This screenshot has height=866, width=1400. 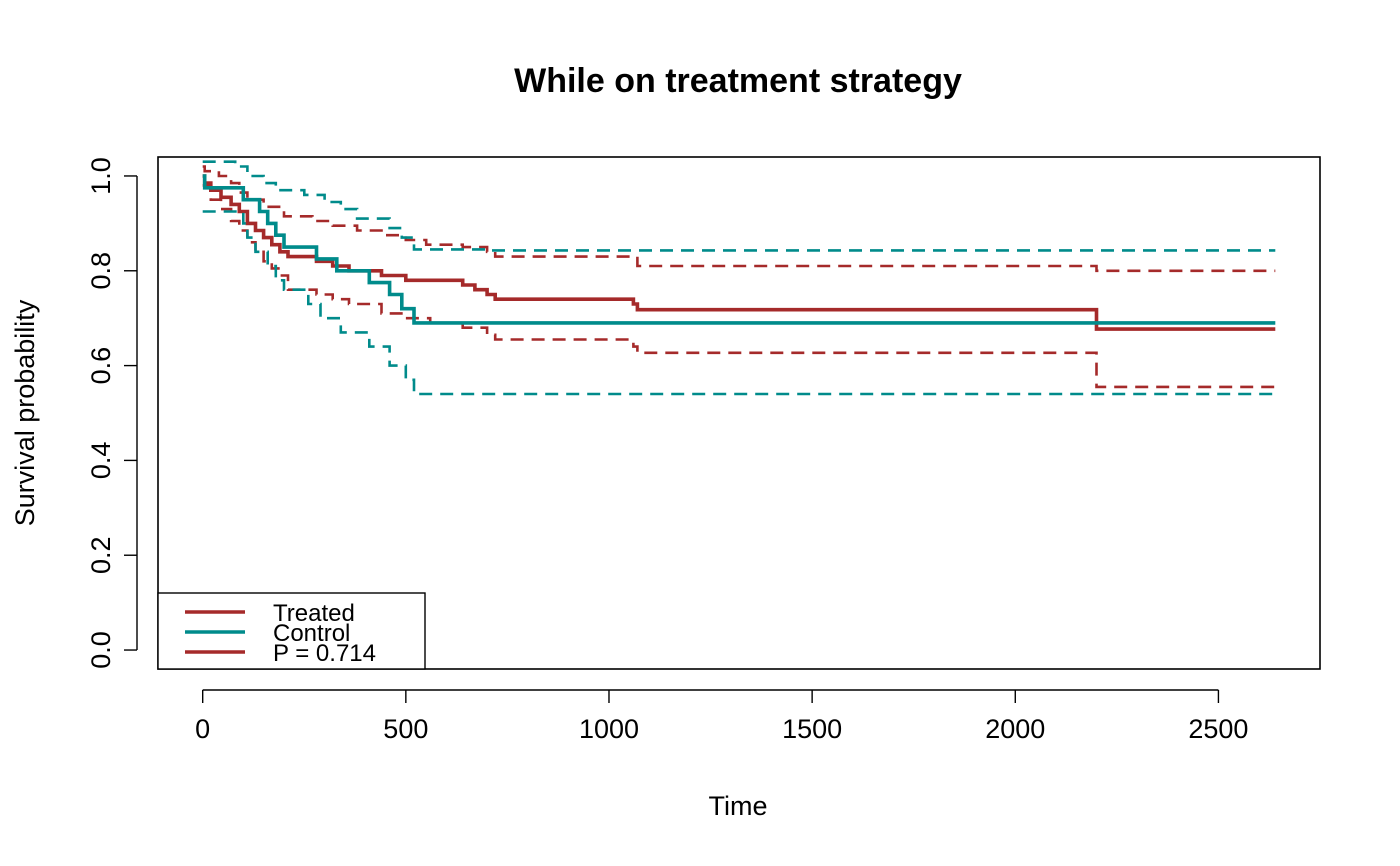 I want to click on y-tick-label: 0.6, so click(x=101, y=366).